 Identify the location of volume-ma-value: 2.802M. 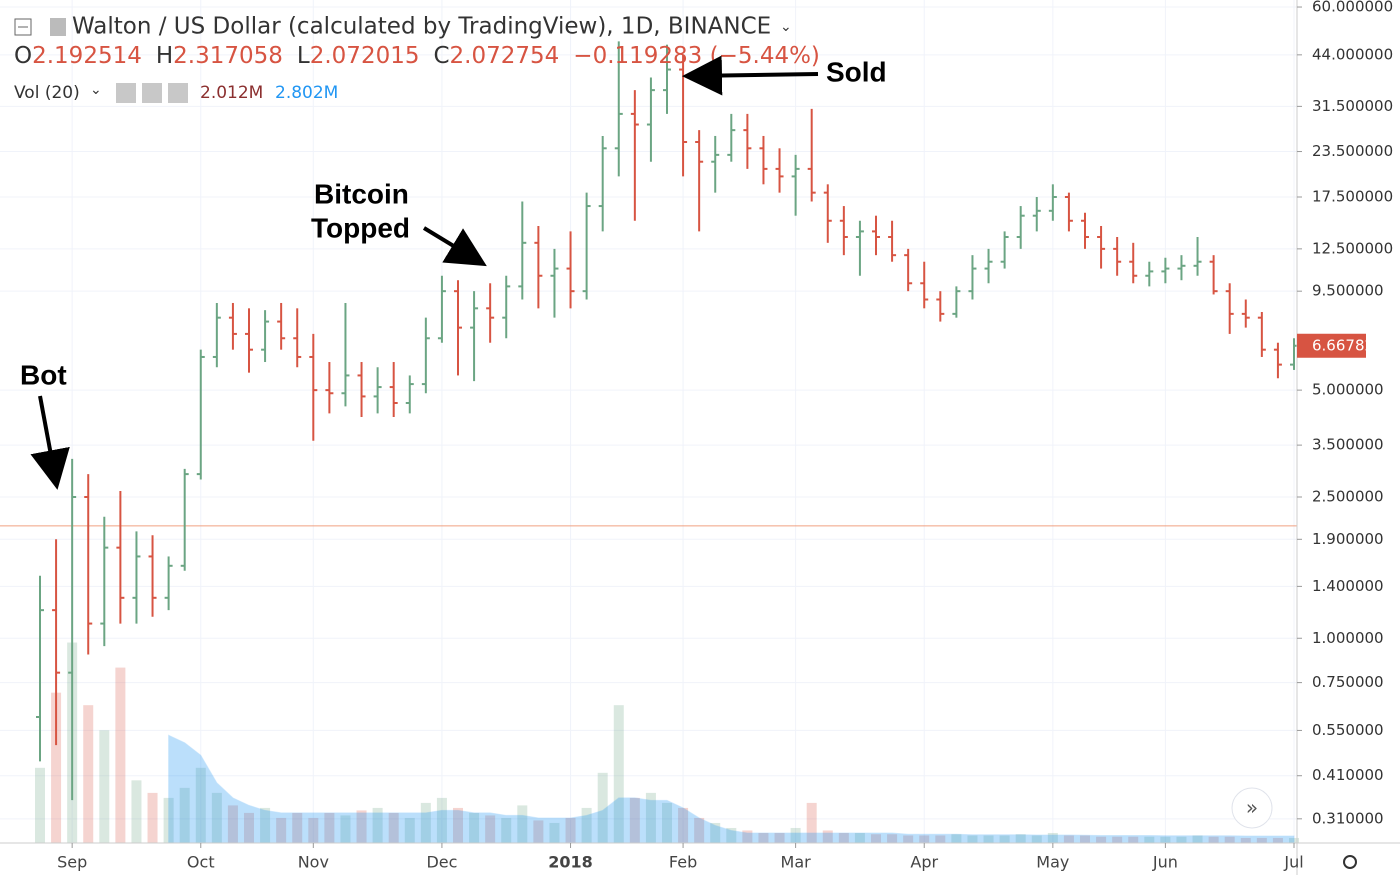
(306, 93).